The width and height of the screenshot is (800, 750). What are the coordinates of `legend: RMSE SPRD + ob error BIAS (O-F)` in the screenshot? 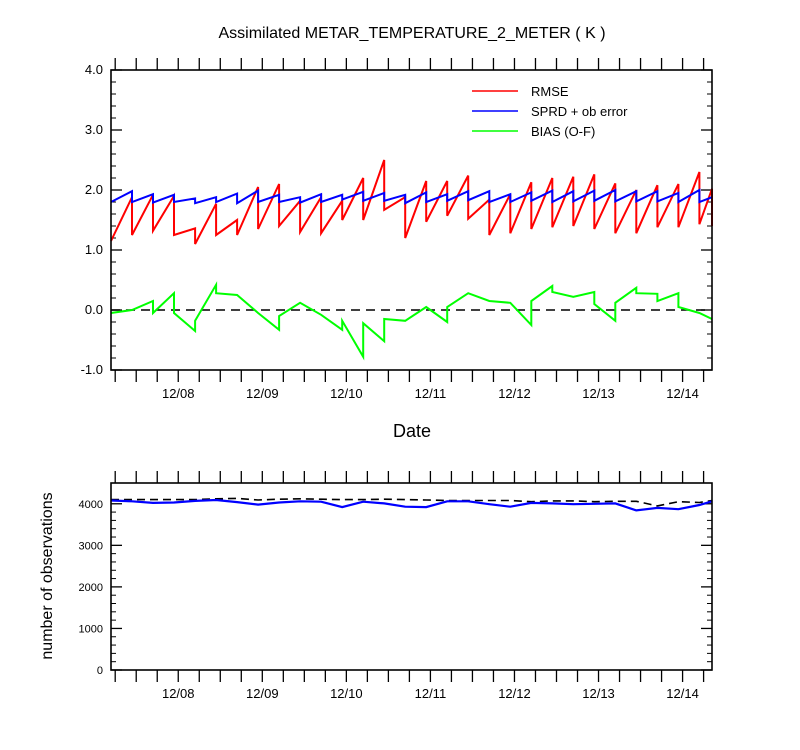 It's located at (550, 111).